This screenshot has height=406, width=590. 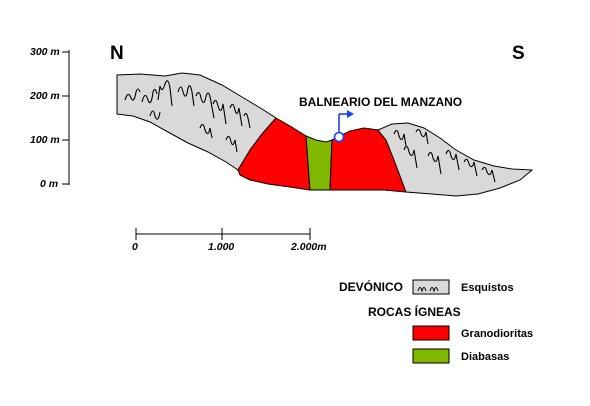 What do you see at coordinates (414, 311) in the screenshot?
I see `legend-heading-rocas-igneas: ROCAS ÍGNEAS` at bounding box center [414, 311].